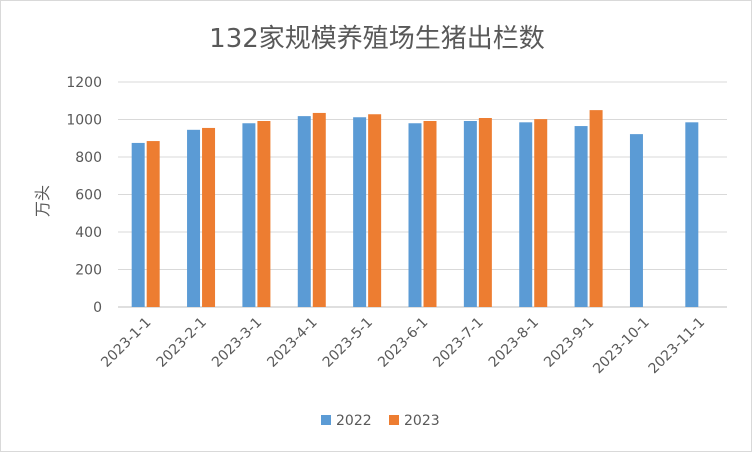  Describe the element at coordinates (348, 343) in the screenshot. I see `x-tick-label: 2023-5-1` at that location.